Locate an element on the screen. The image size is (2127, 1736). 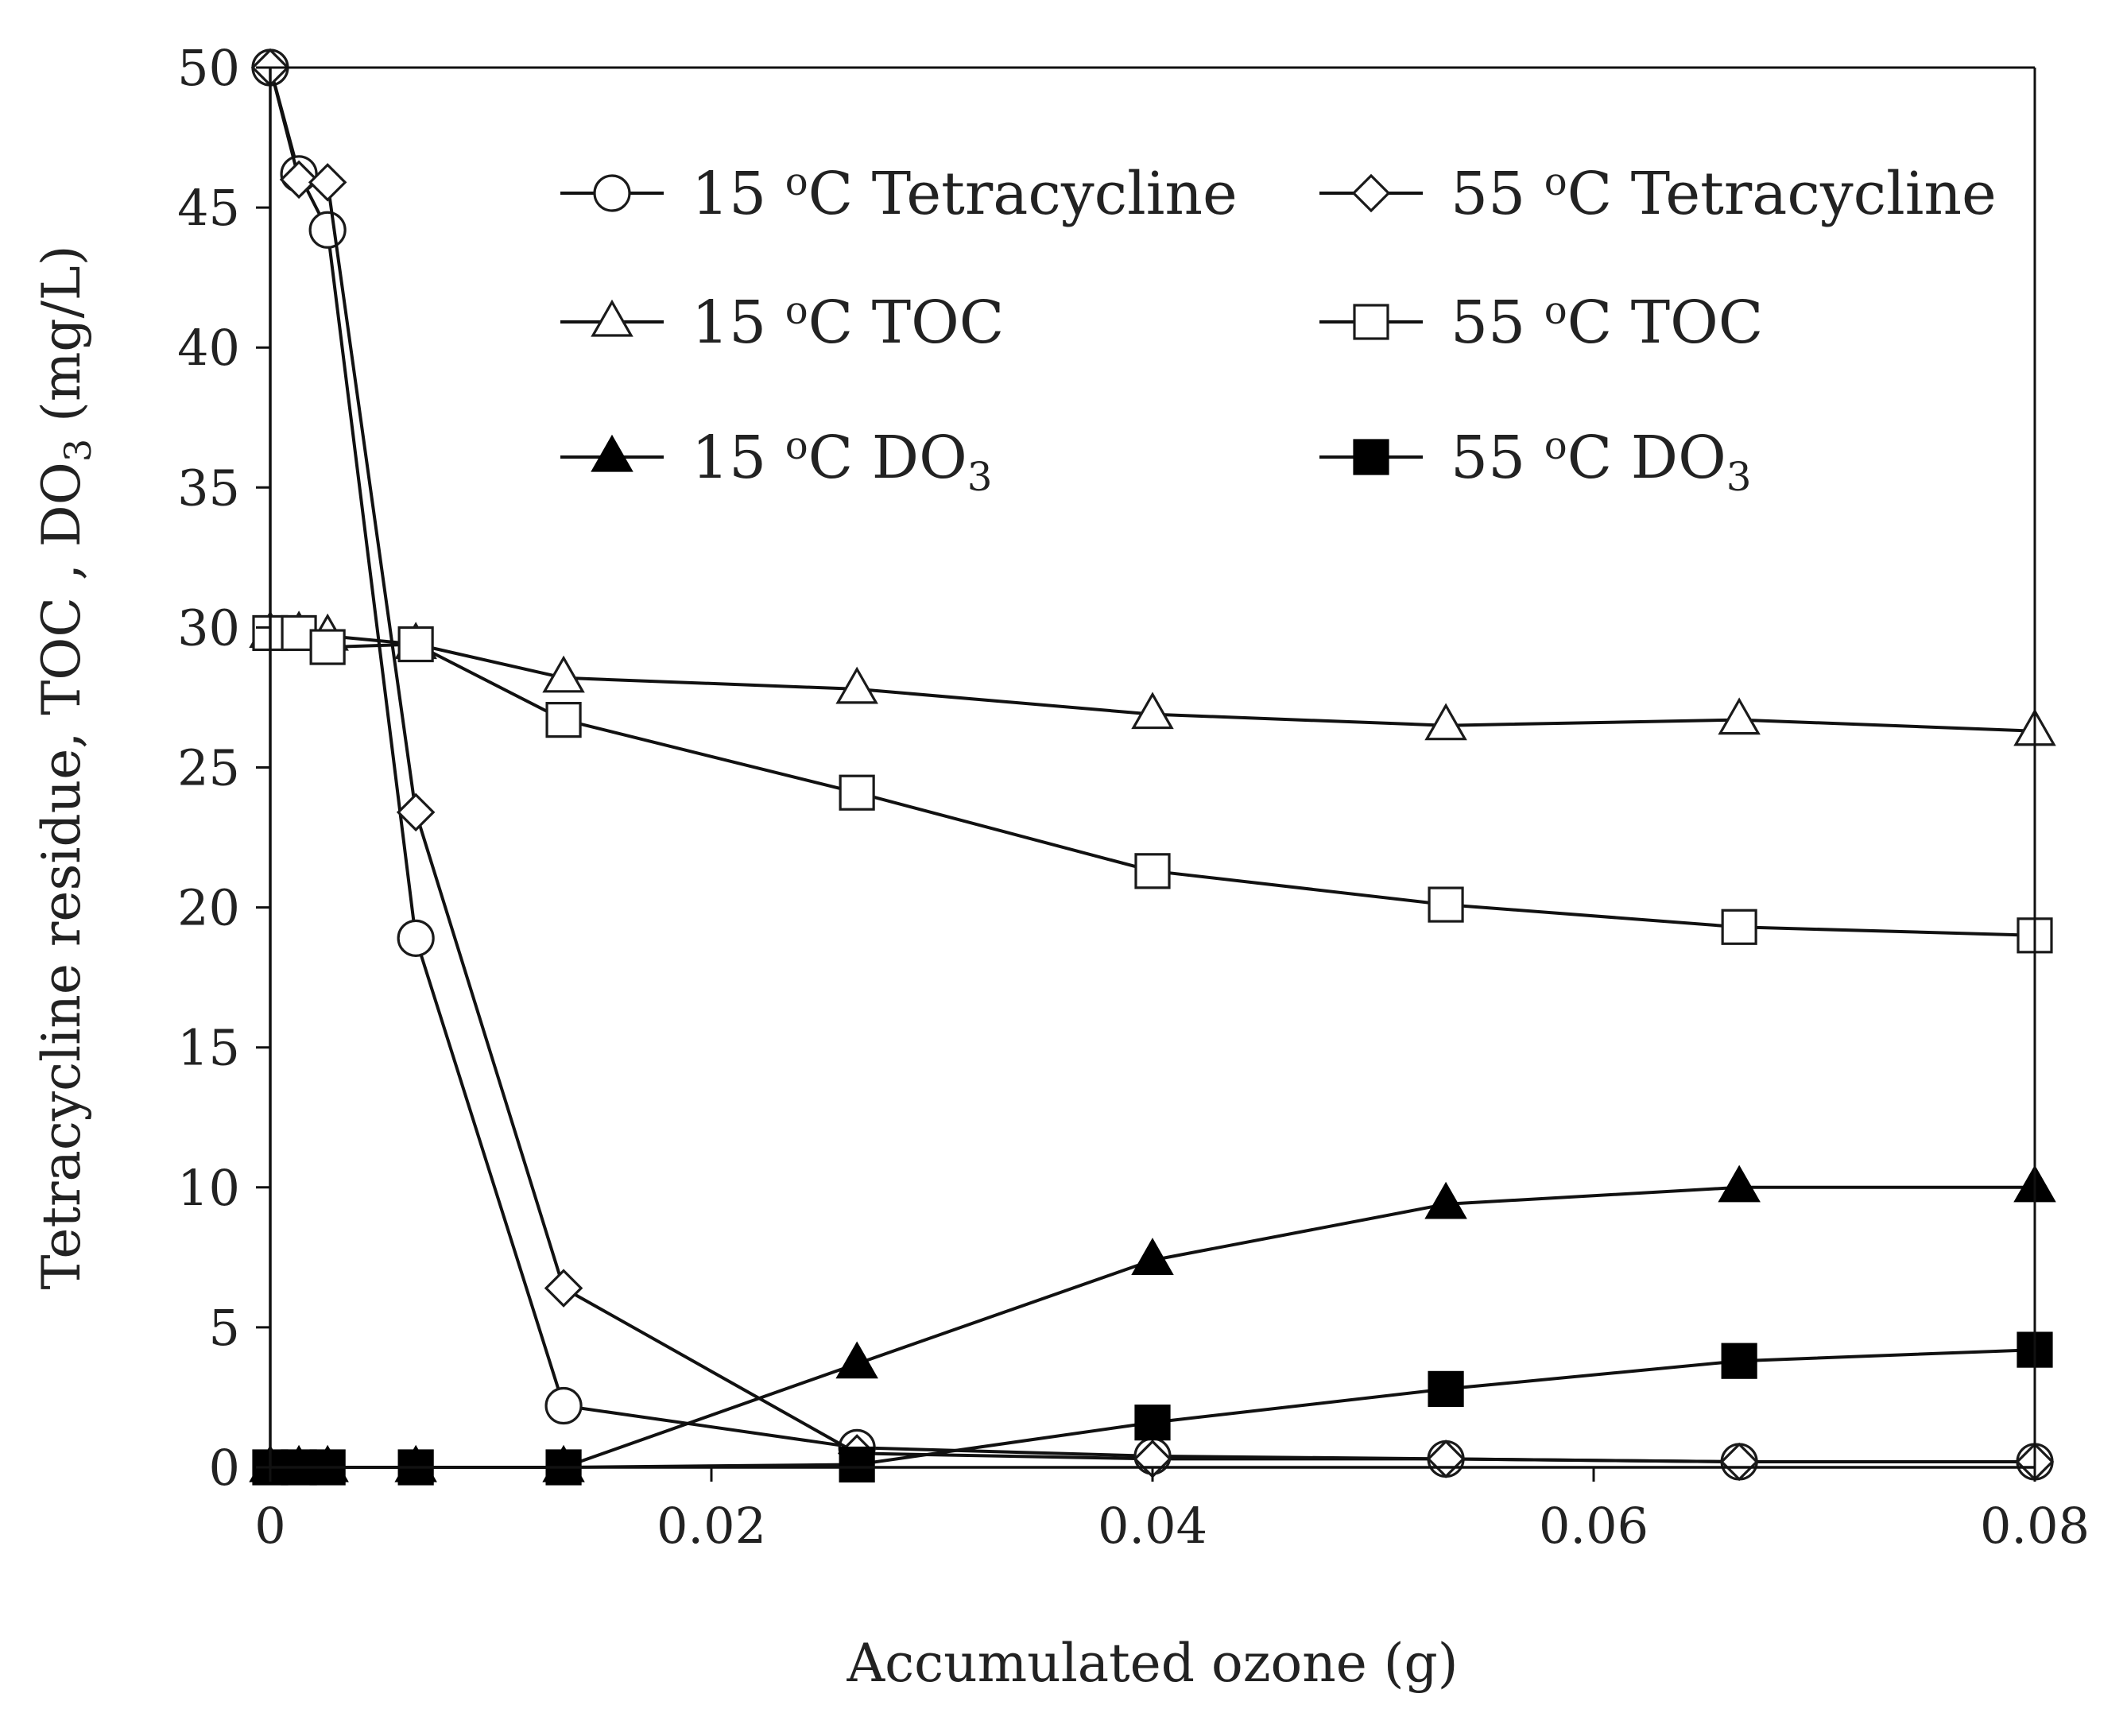
legend-item-1: 55 oC Tetracycline is located at coordinates (1658, 194).